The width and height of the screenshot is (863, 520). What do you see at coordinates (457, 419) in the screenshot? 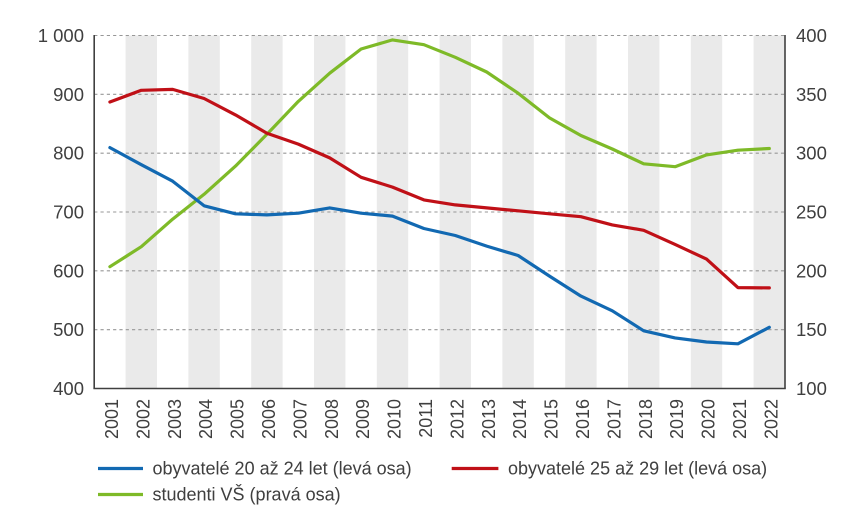
I see `svg-text: 2012` at bounding box center [457, 419].